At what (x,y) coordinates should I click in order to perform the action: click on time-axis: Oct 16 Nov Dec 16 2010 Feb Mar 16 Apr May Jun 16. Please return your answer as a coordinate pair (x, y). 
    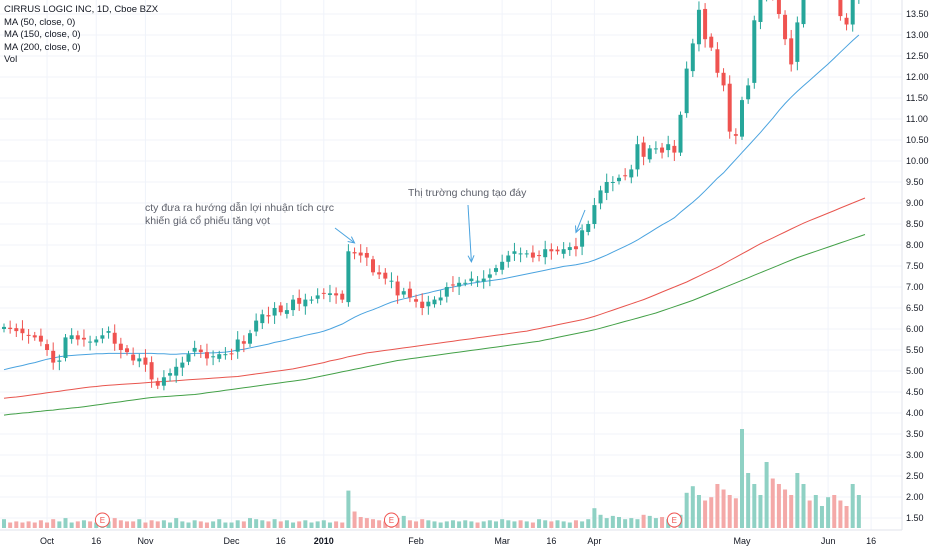
    Looking at the image, I should click on (458, 541).